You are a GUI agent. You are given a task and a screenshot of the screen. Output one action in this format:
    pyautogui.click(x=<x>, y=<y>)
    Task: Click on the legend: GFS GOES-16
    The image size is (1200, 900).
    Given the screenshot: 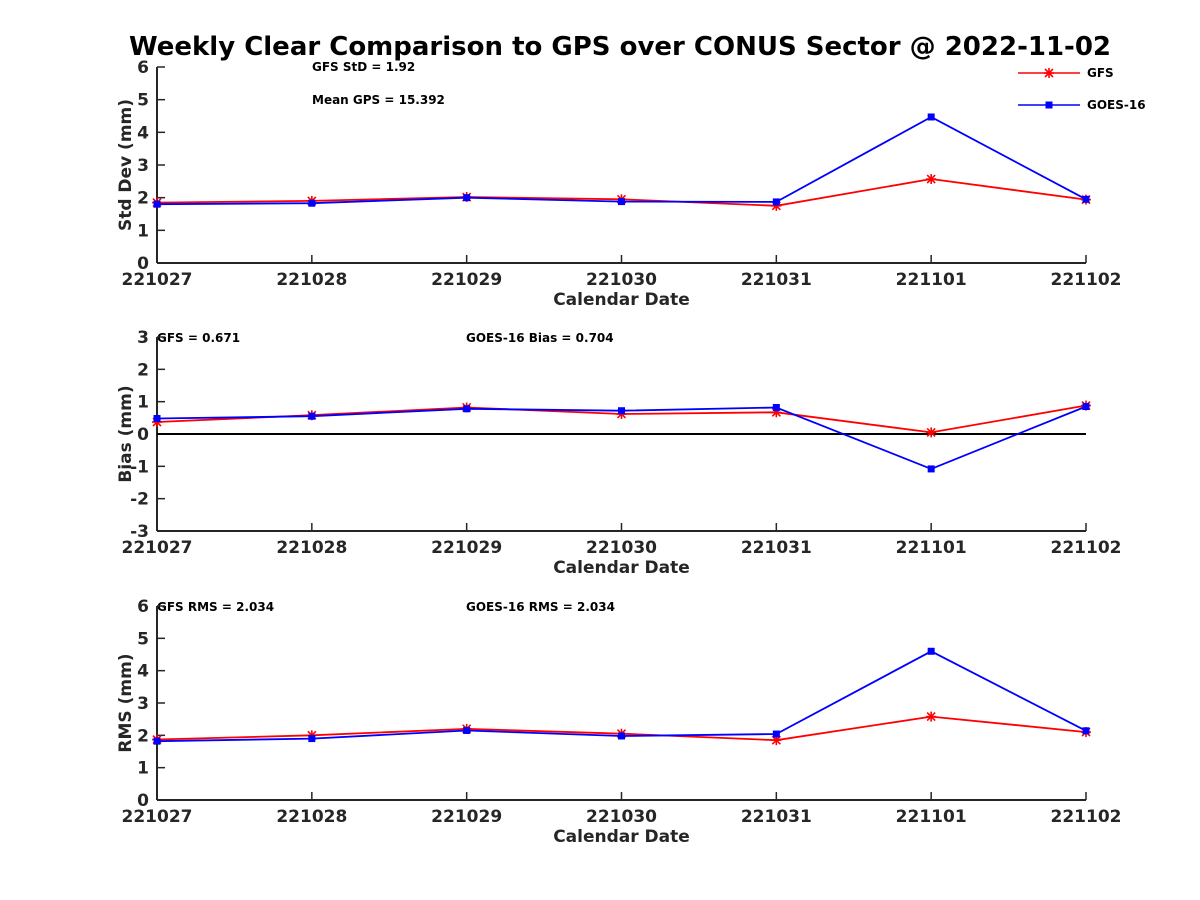 What is the action you would take?
    pyautogui.click(x=1082, y=89)
    